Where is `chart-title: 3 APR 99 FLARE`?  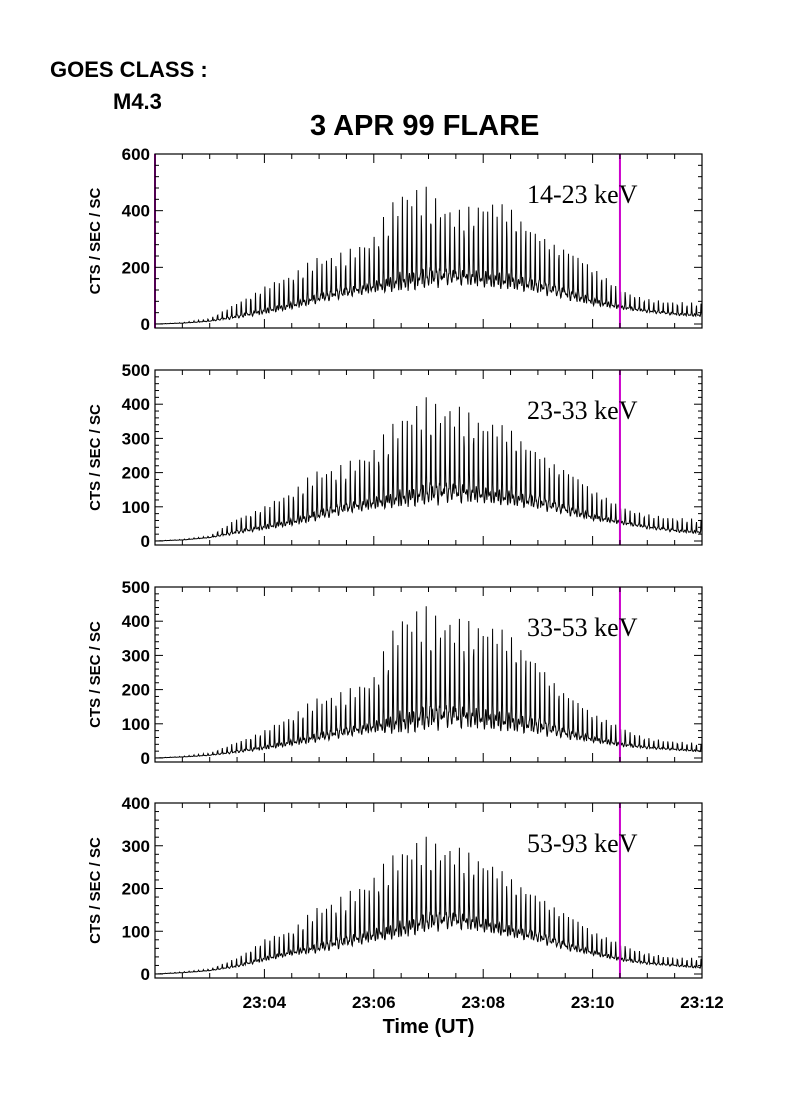
chart-title: 3 APR 99 FLARE is located at coordinates (425, 126).